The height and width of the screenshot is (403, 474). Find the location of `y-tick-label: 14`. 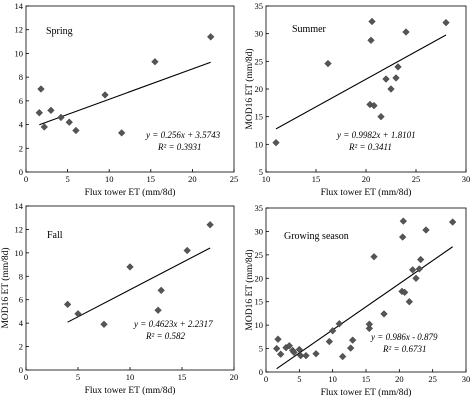

y-tick-label: 14 is located at coordinates (19, 6).